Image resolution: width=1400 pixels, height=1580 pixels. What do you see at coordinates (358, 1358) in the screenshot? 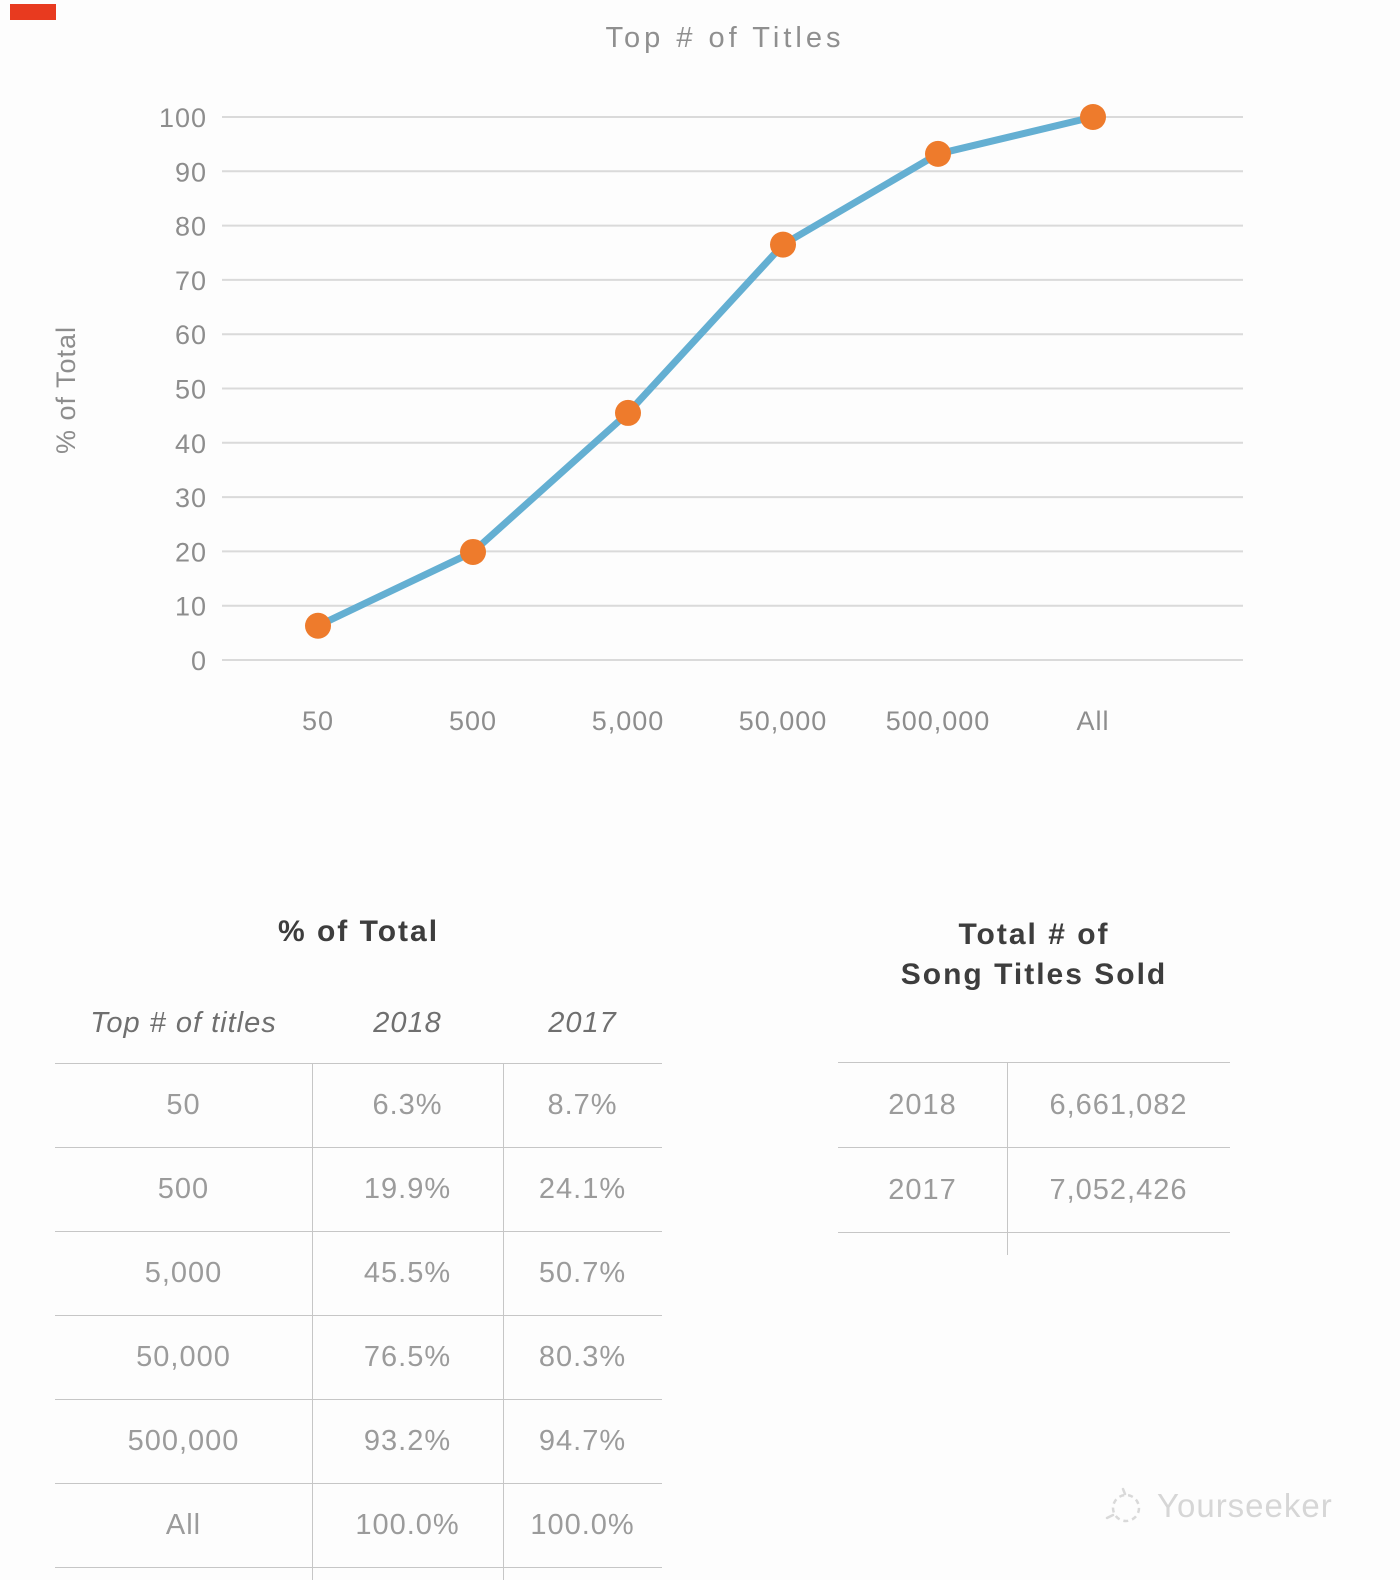
I see `table-row: 50,000 76.5% 80.3%` at bounding box center [358, 1358].